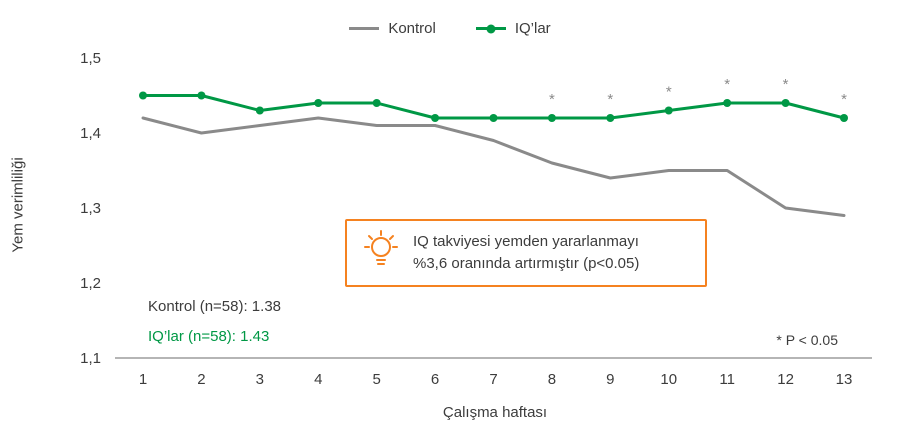 This screenshot has height=429, width=900. I want to click on x-tick-label: 11, so click(727, 379).